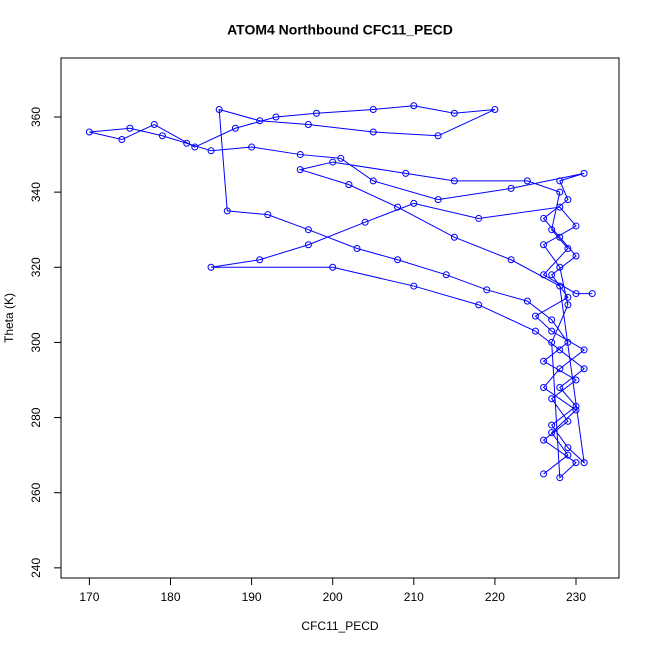 This screenshot has height=650, width=650. Describe the element at coordinates (495, 597) in the screenshot. I see `x-tick-label: 220` at that location.